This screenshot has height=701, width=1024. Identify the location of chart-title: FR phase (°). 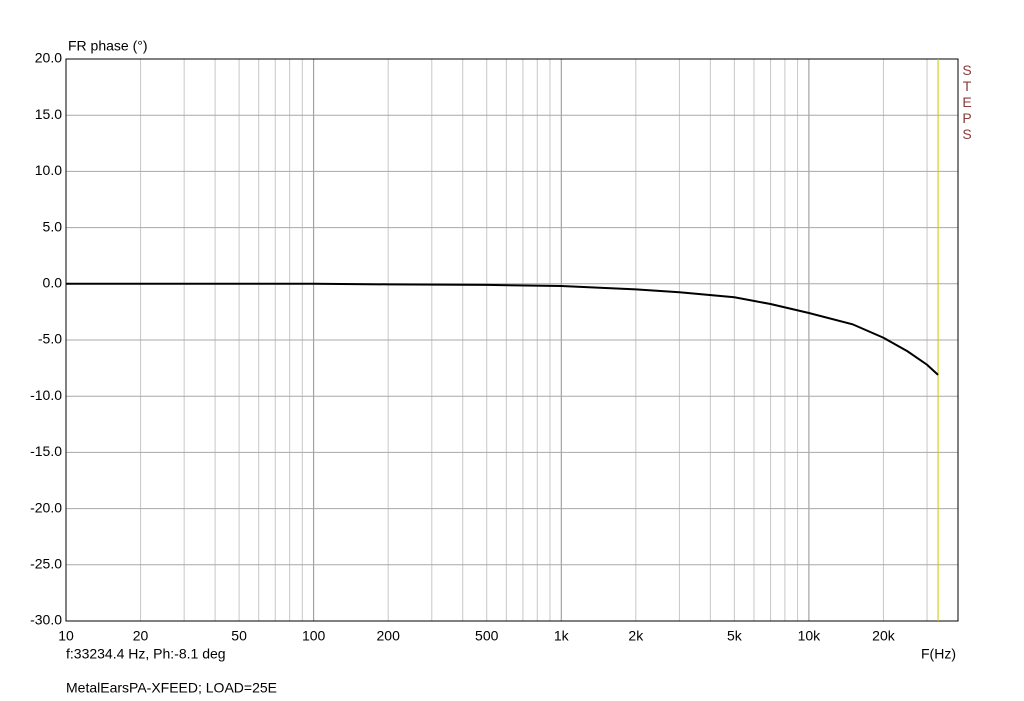
(108, 46).